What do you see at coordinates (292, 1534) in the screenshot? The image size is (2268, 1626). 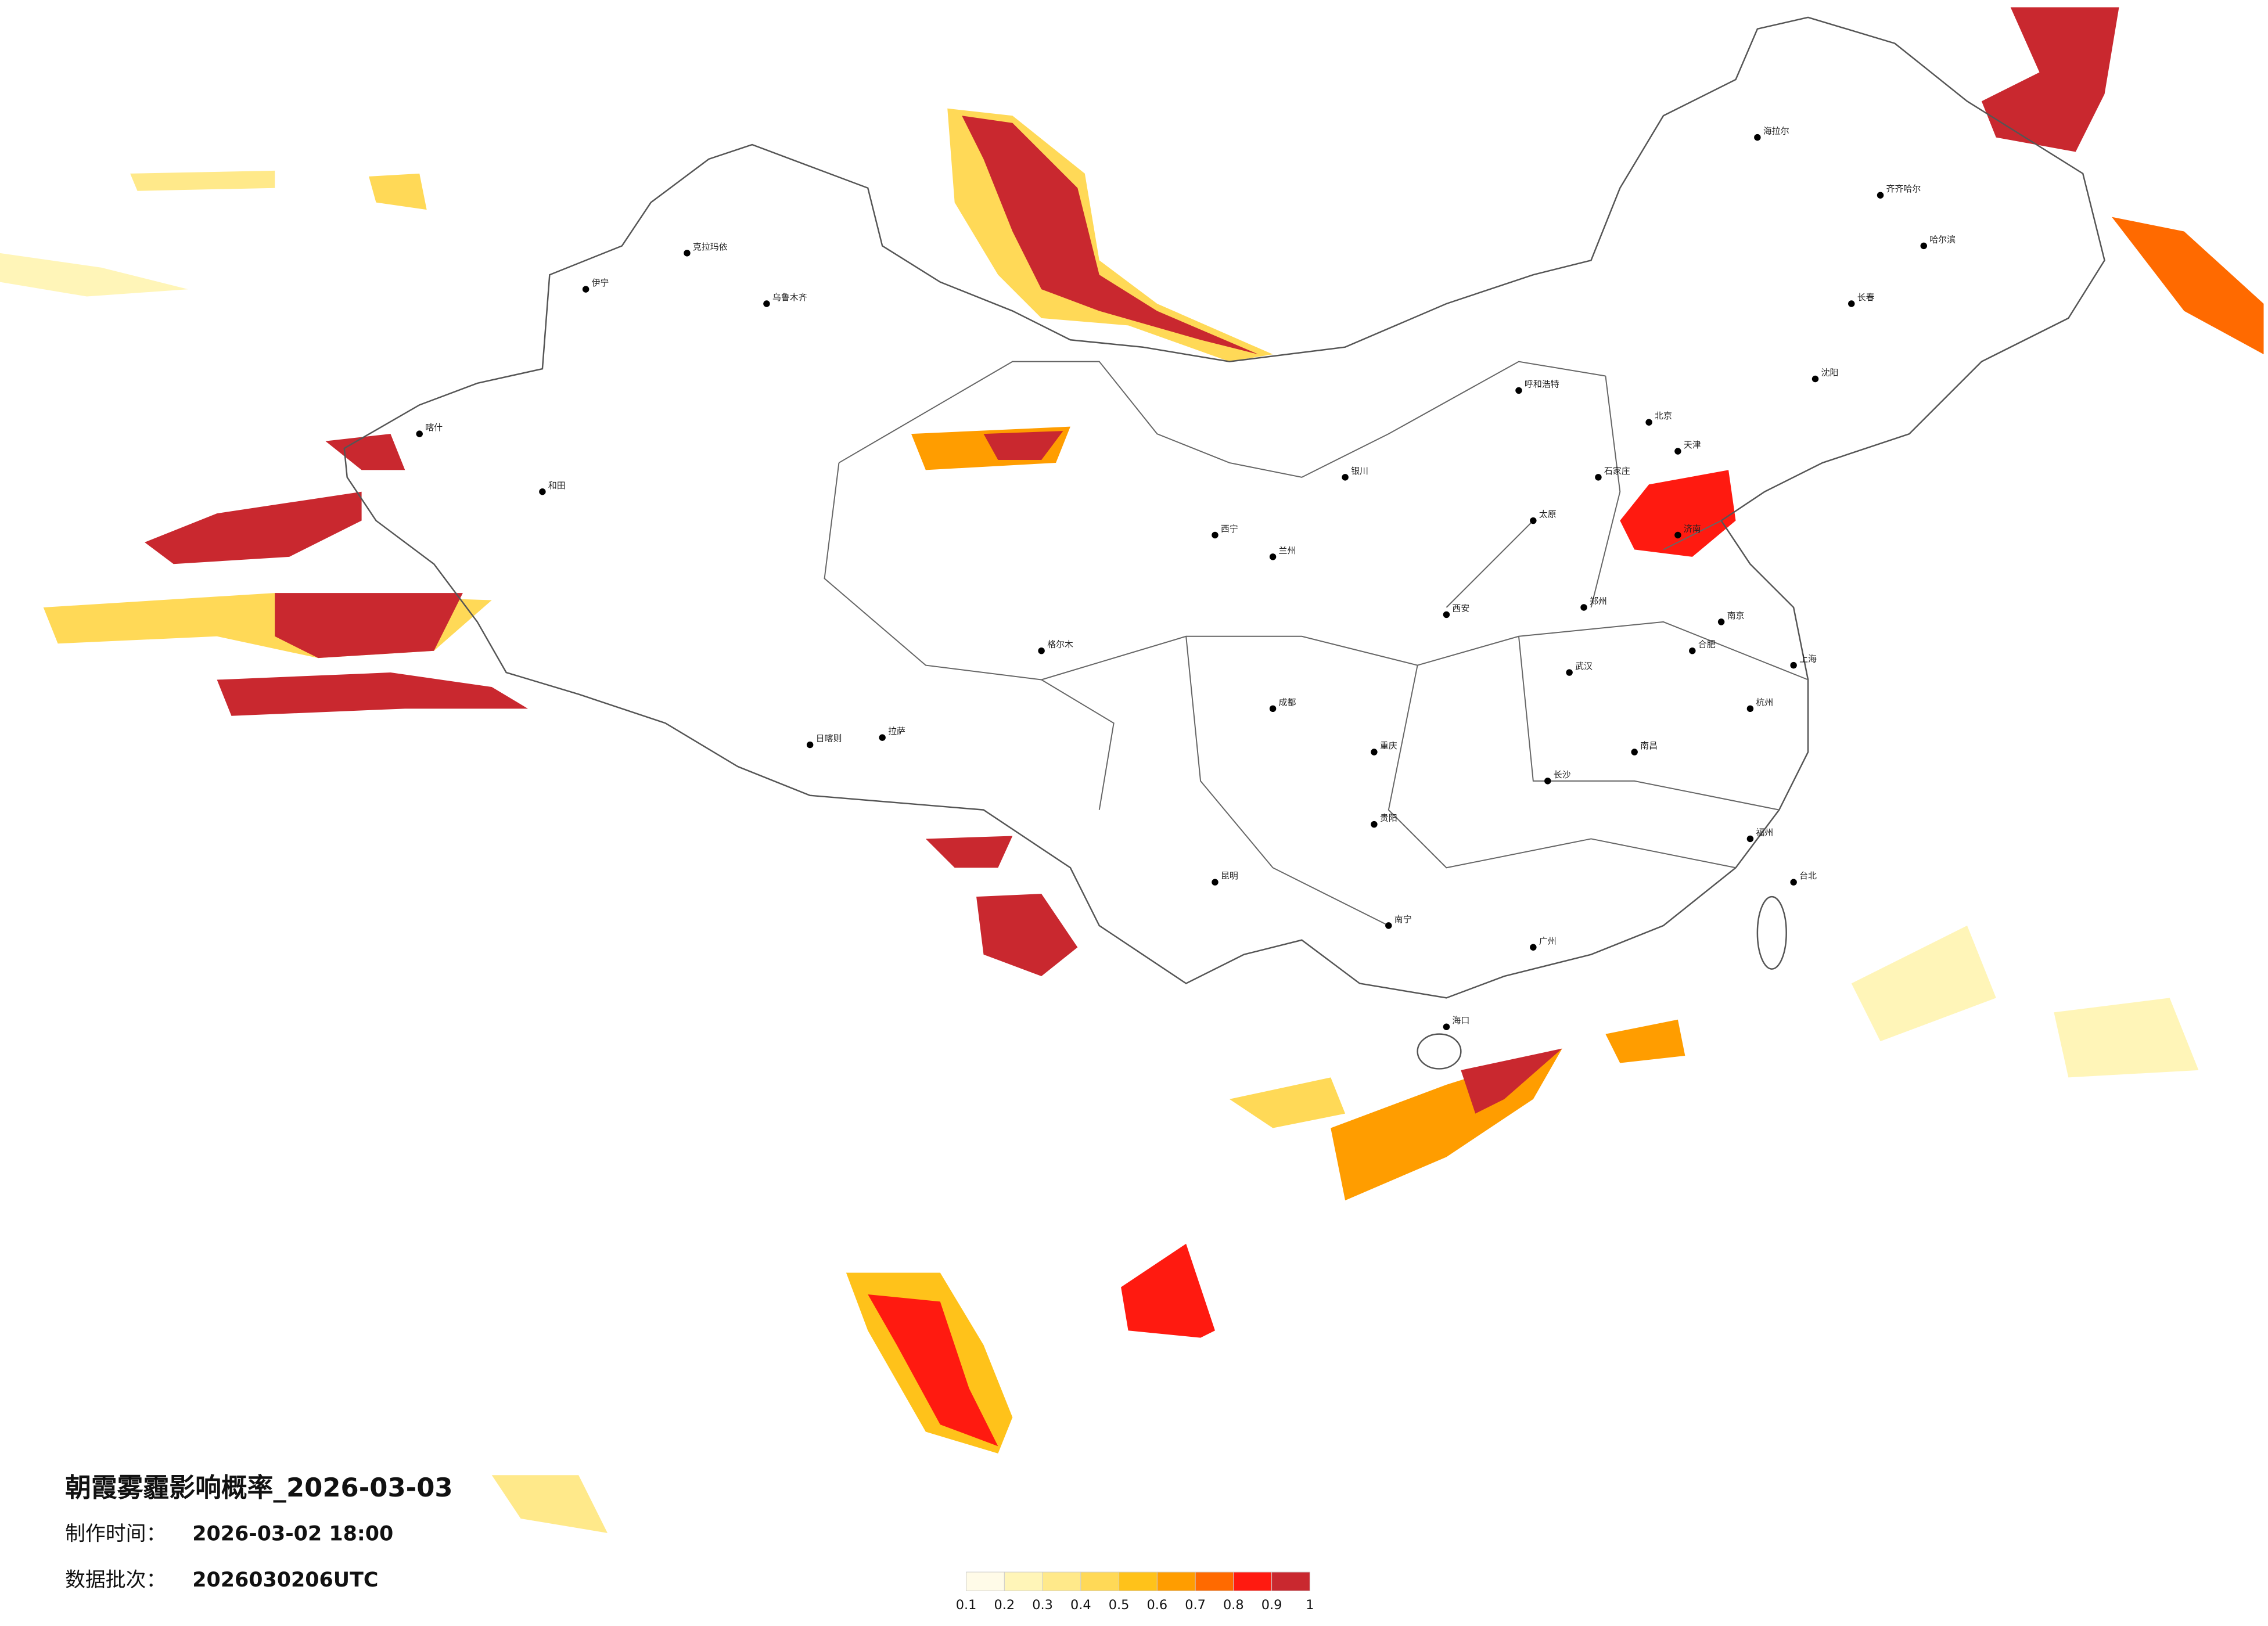 I see `made-time: 2026-03-02 18:00` at bounding box center [292, 1534].